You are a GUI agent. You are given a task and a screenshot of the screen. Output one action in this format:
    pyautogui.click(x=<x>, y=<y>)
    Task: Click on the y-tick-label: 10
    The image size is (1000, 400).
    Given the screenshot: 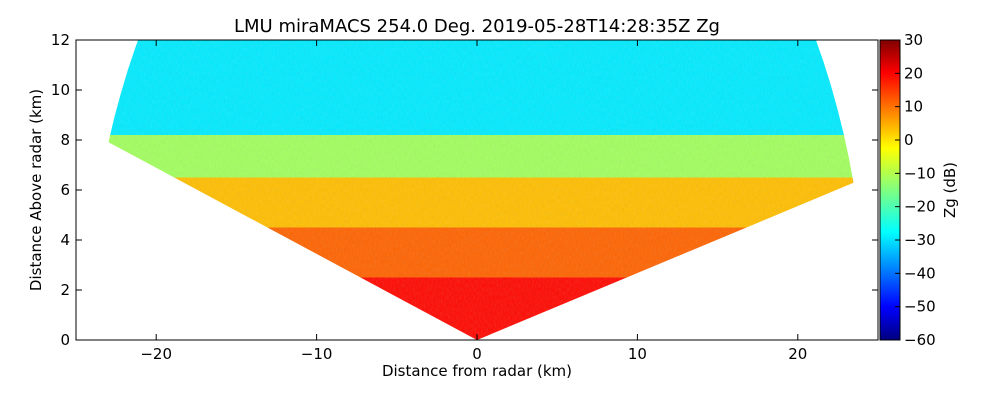 What is the action you would take?
    pyautogui.click(x=60, y=90)
    